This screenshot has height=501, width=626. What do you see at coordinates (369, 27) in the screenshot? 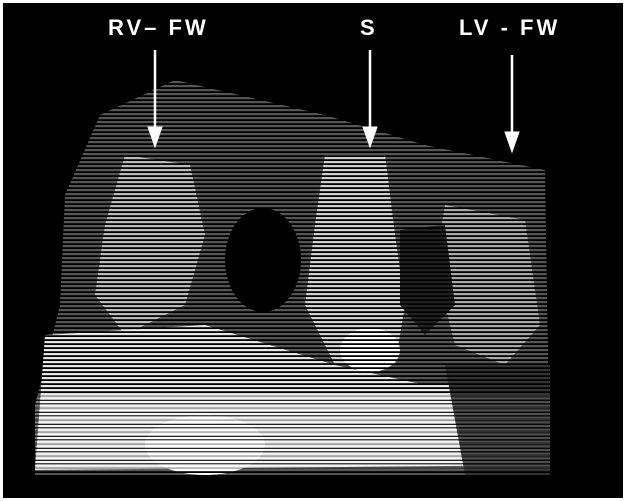
I see `label-septum: S` at bounding box center [369, 27].